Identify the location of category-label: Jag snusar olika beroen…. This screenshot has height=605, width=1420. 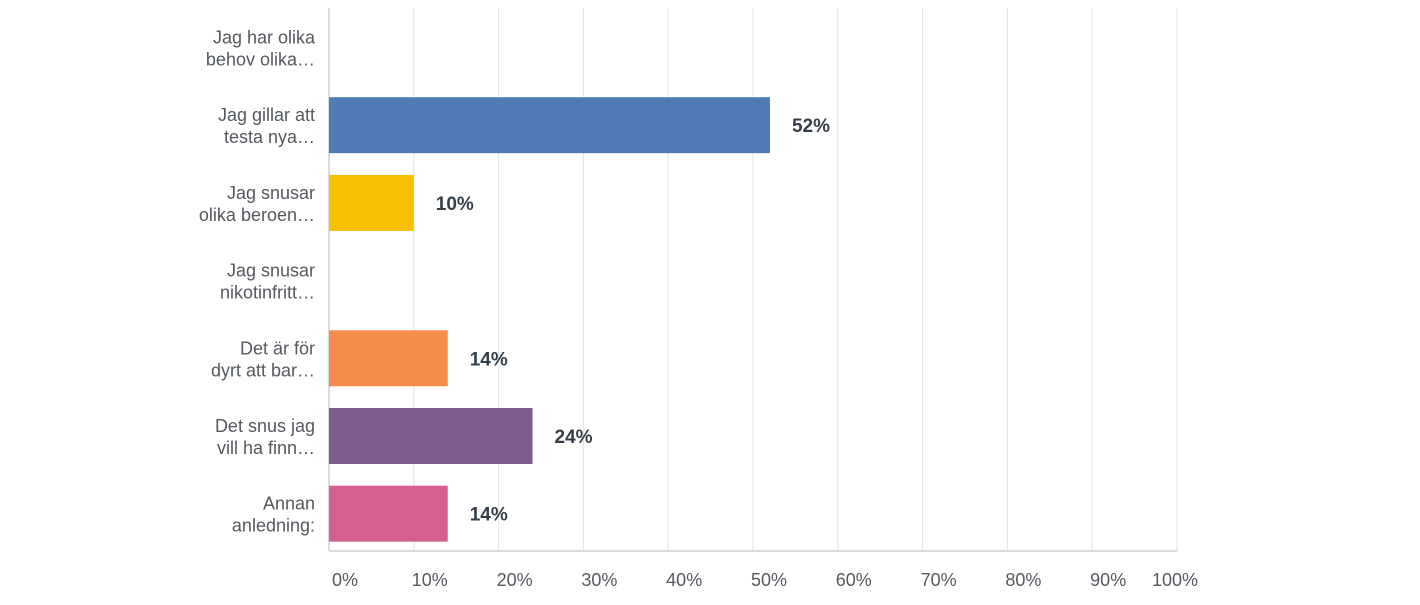
(257, 204).